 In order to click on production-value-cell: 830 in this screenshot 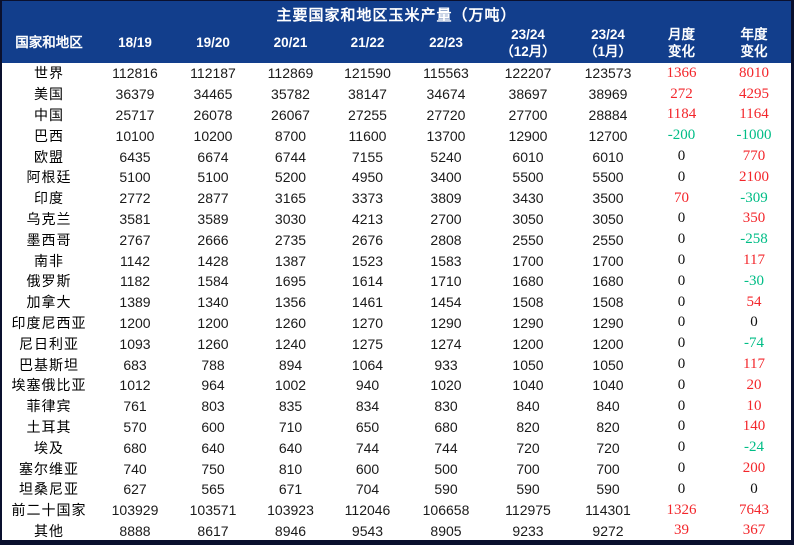, I will do `click(446, 406)`.